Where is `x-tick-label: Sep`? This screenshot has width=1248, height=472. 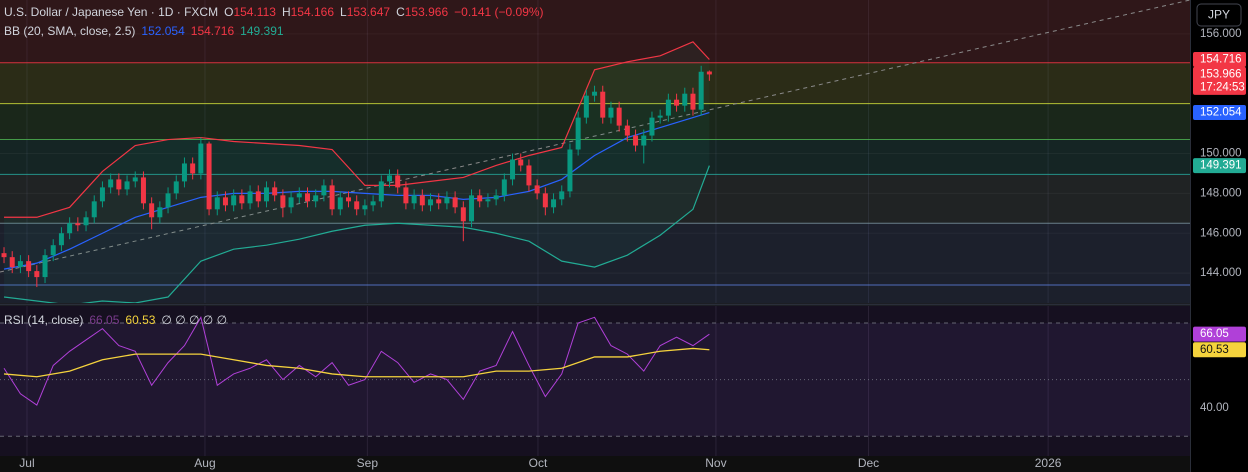
x-tick-label: Sep is located at coordinates (368, 463).